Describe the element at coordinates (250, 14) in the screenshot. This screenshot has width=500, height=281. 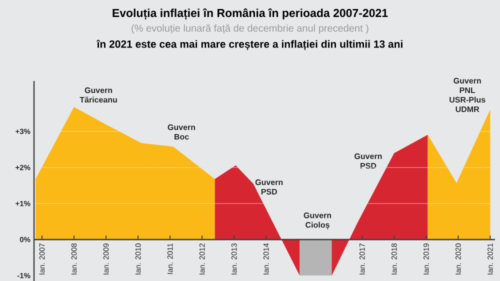
I see `chart-title: Evoluția inflației în România în perioada 2007-2021` at that location.